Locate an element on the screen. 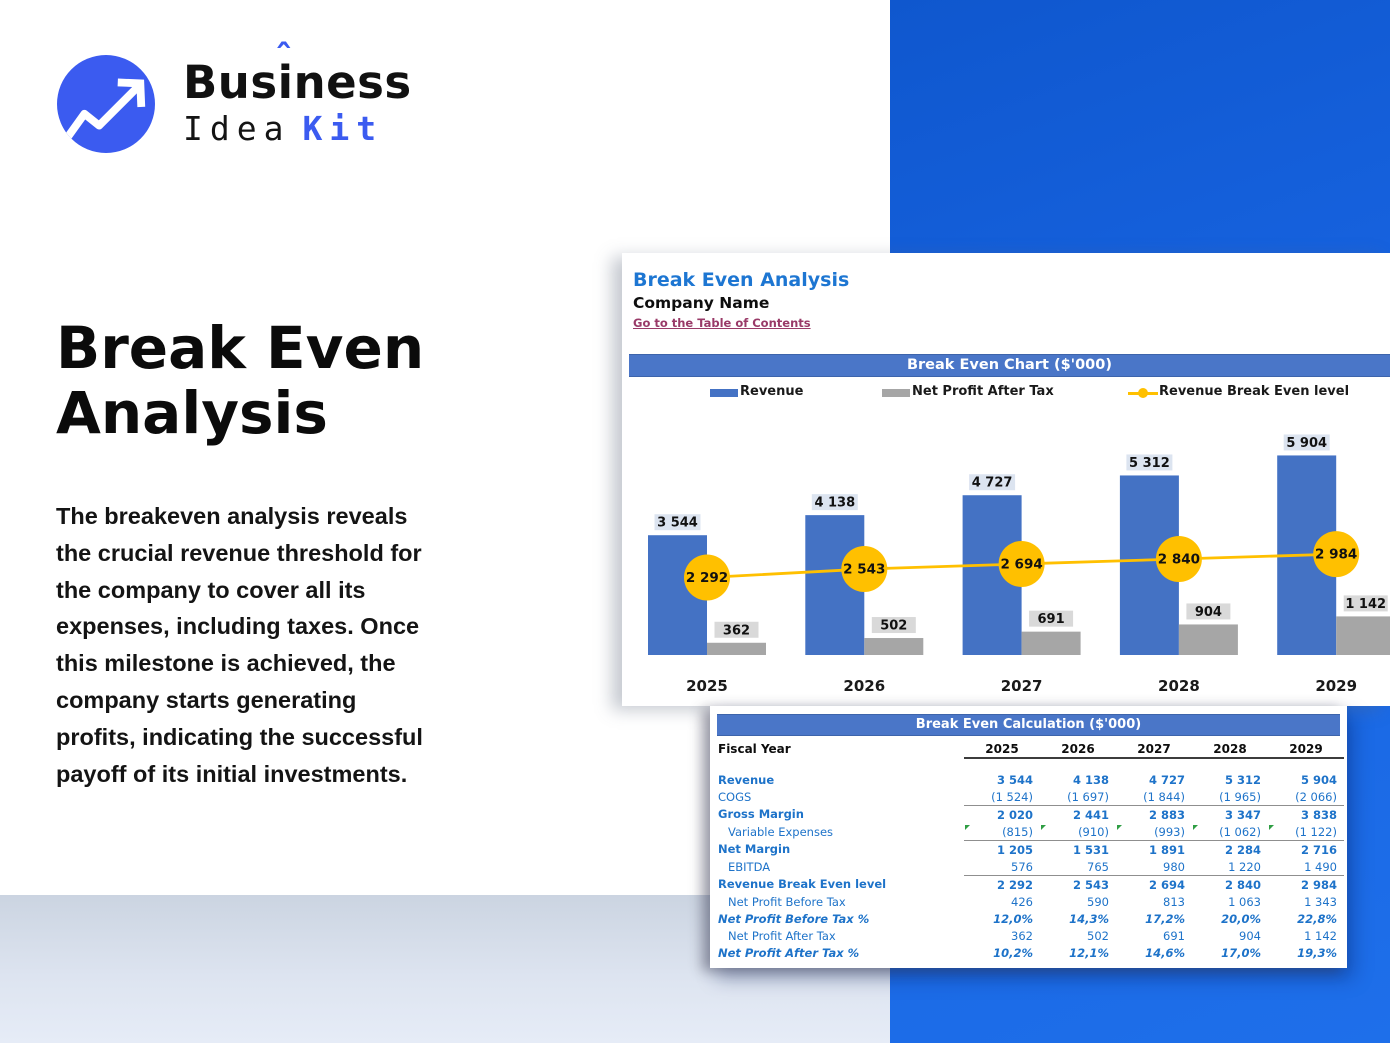 Image resolution: width=1390 pixels, height=1043 pixels. calc-title-banner: Break Even Calculation ($'000) is located at coordinates (1028, 725).